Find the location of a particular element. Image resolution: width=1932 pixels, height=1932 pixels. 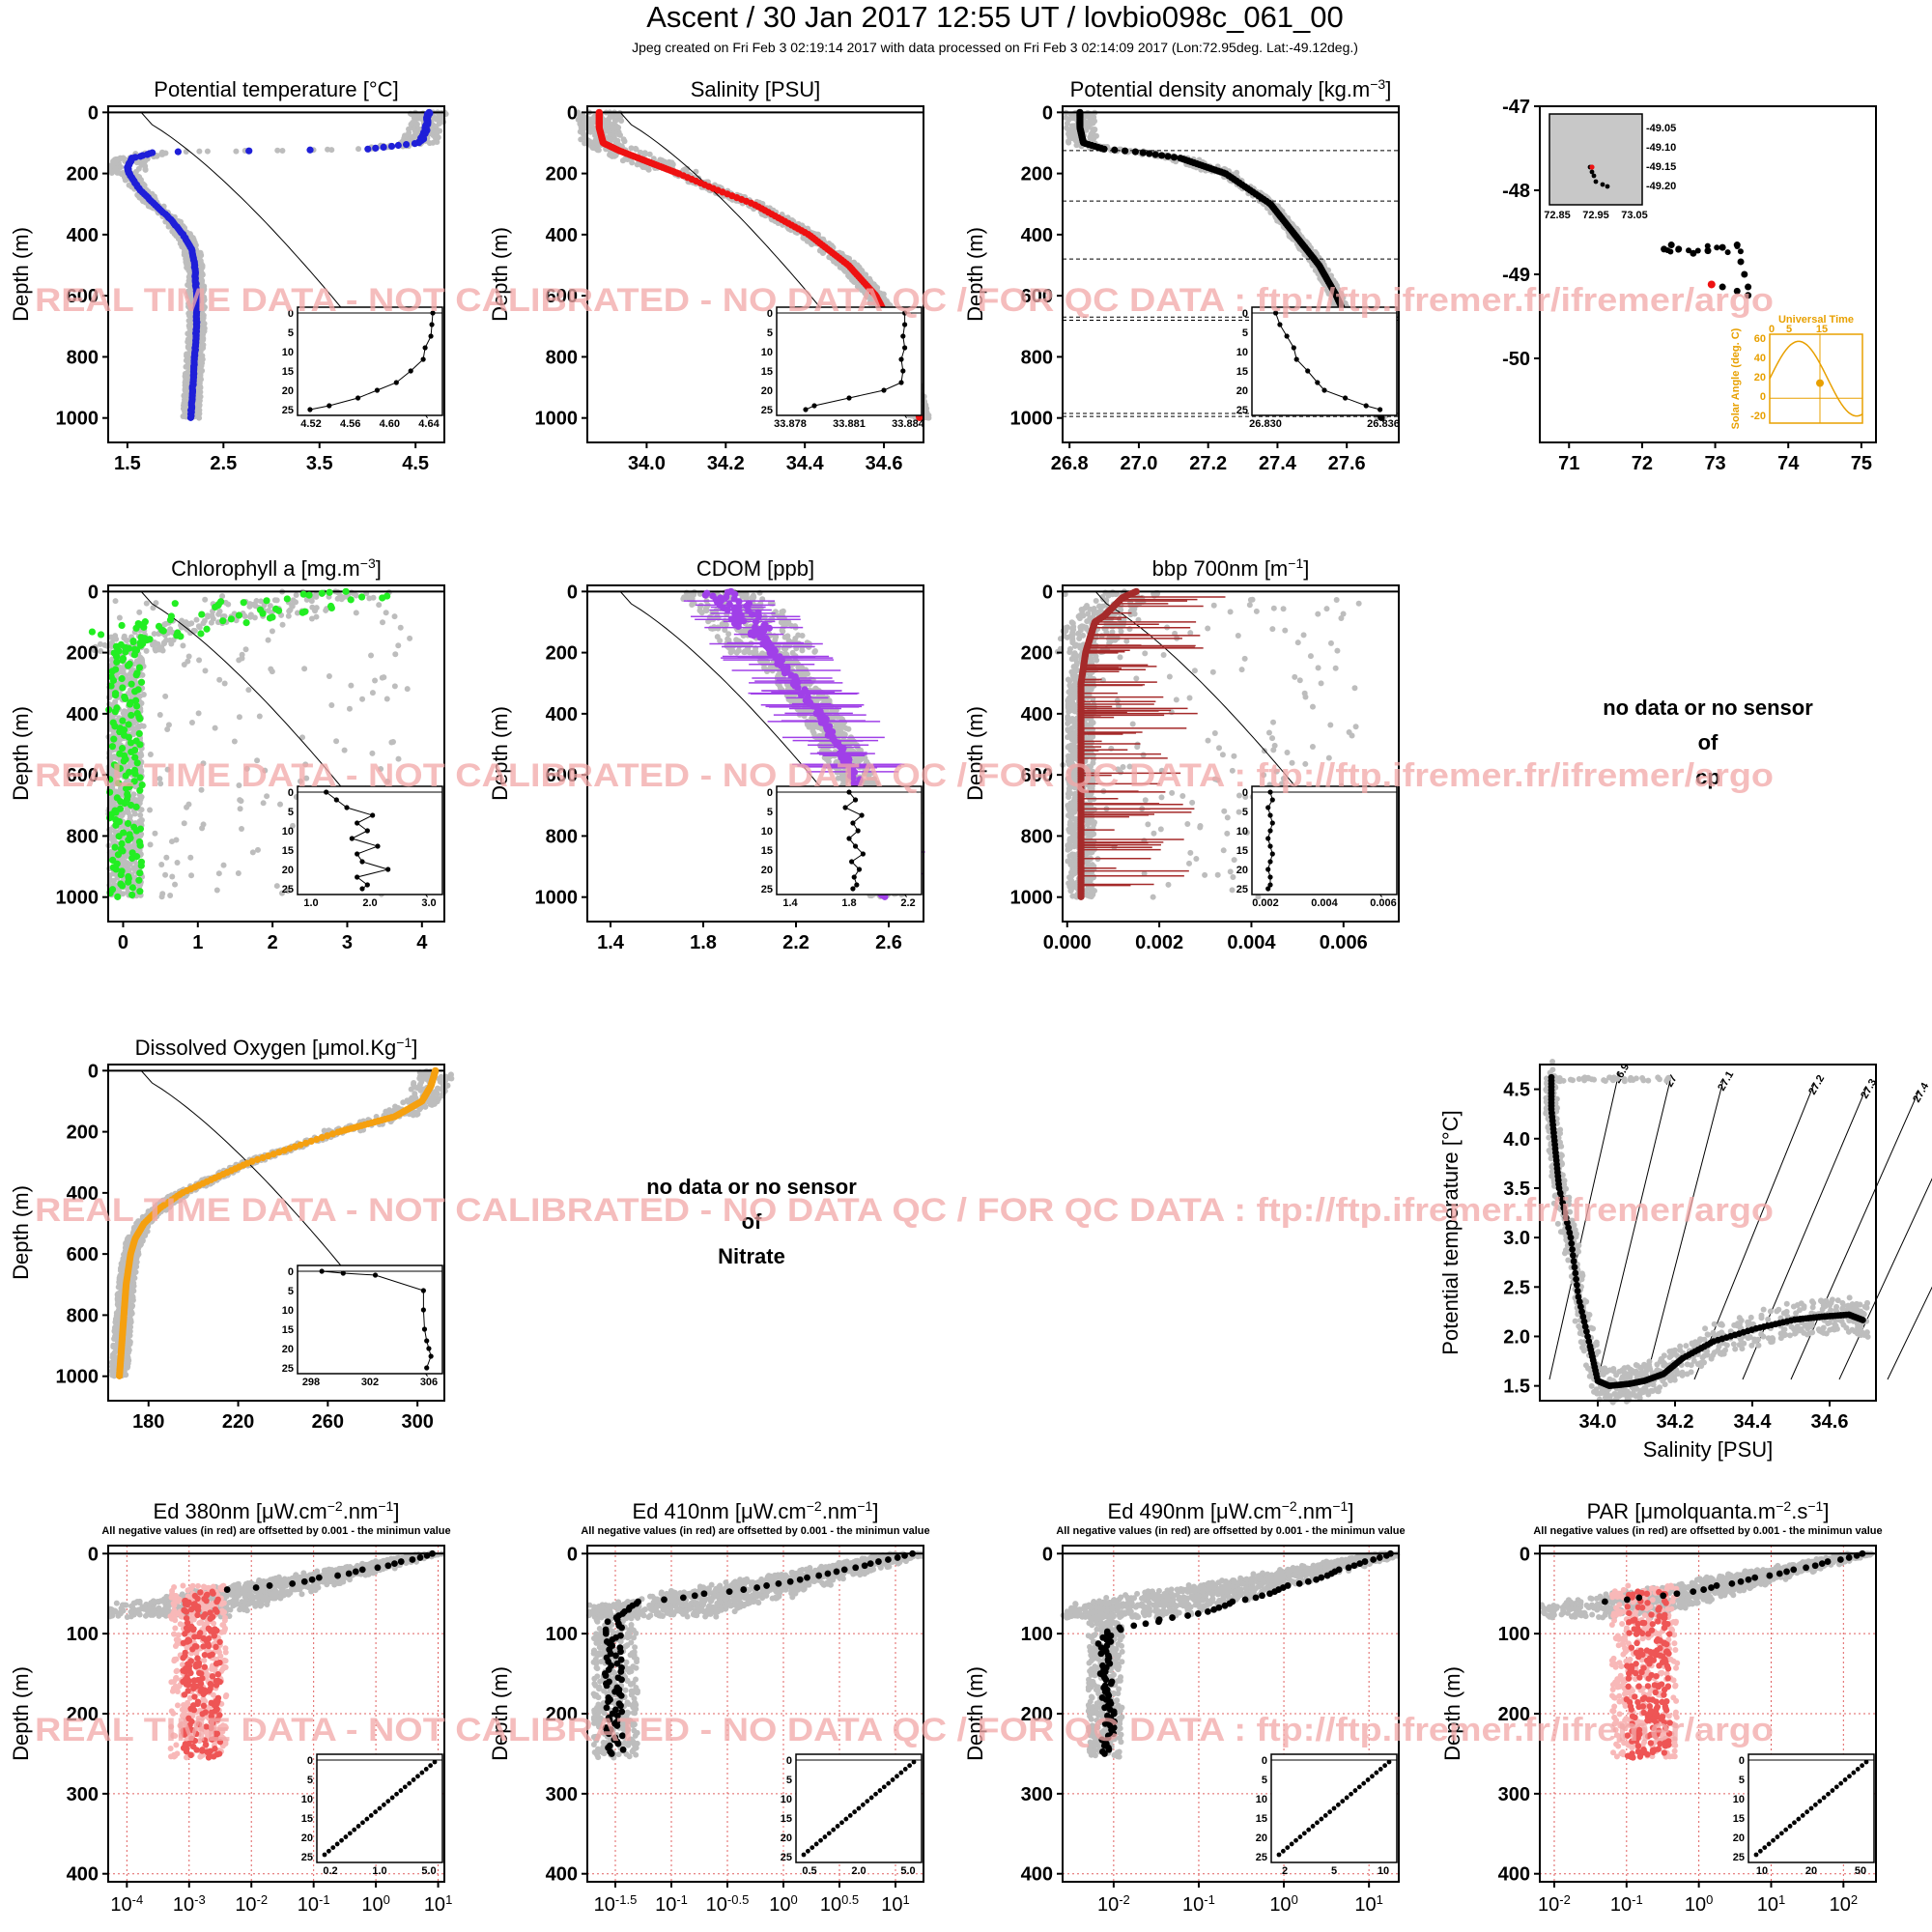

zoom-inset-y-tick: -49.15 is located at coordinates (1661, 167).